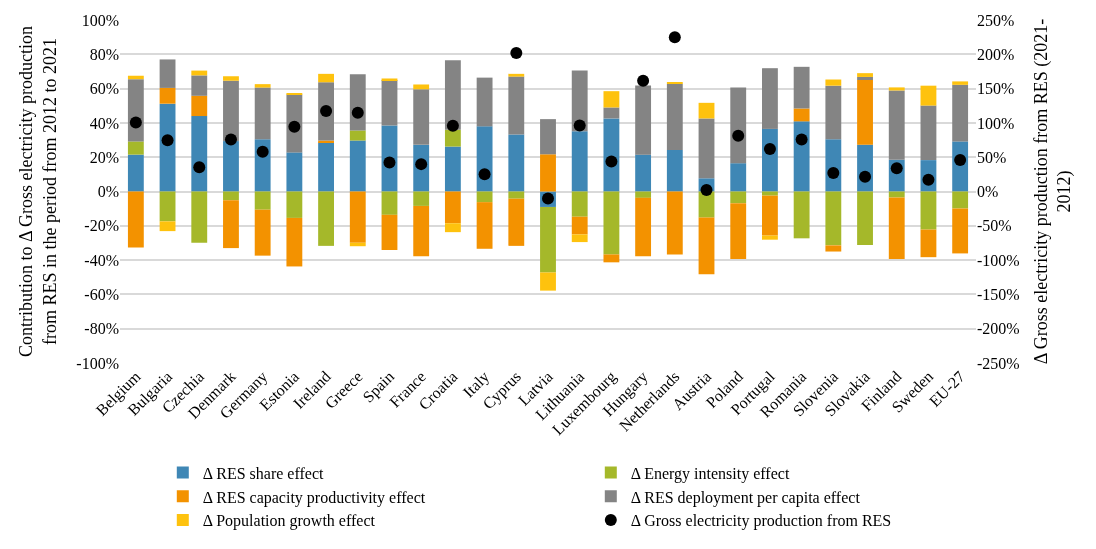 The height and width of the screenshot is (549, 1096). Describe the element at coordinates (996, 20) in the screenshot. I see `y2-tick-label: 250%` at that location.